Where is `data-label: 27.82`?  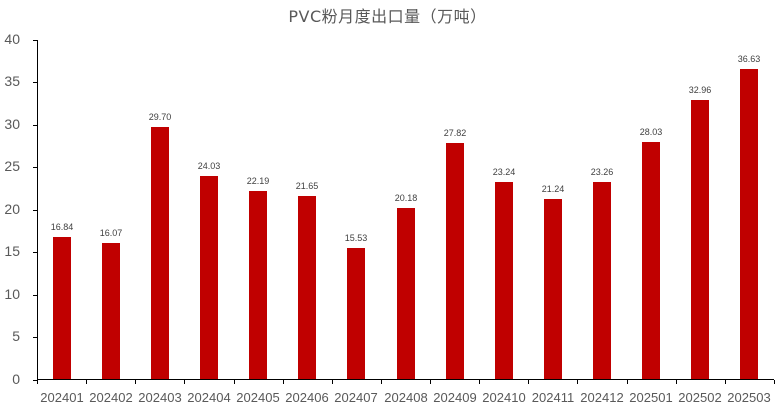
data-label: 27.82 is located at coordinates (455, 133).